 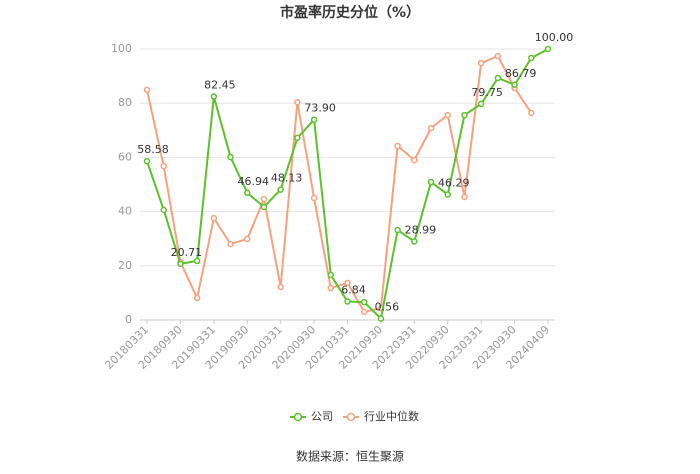 I want to click on data-label: 46.29, so click(x=454, y=183).